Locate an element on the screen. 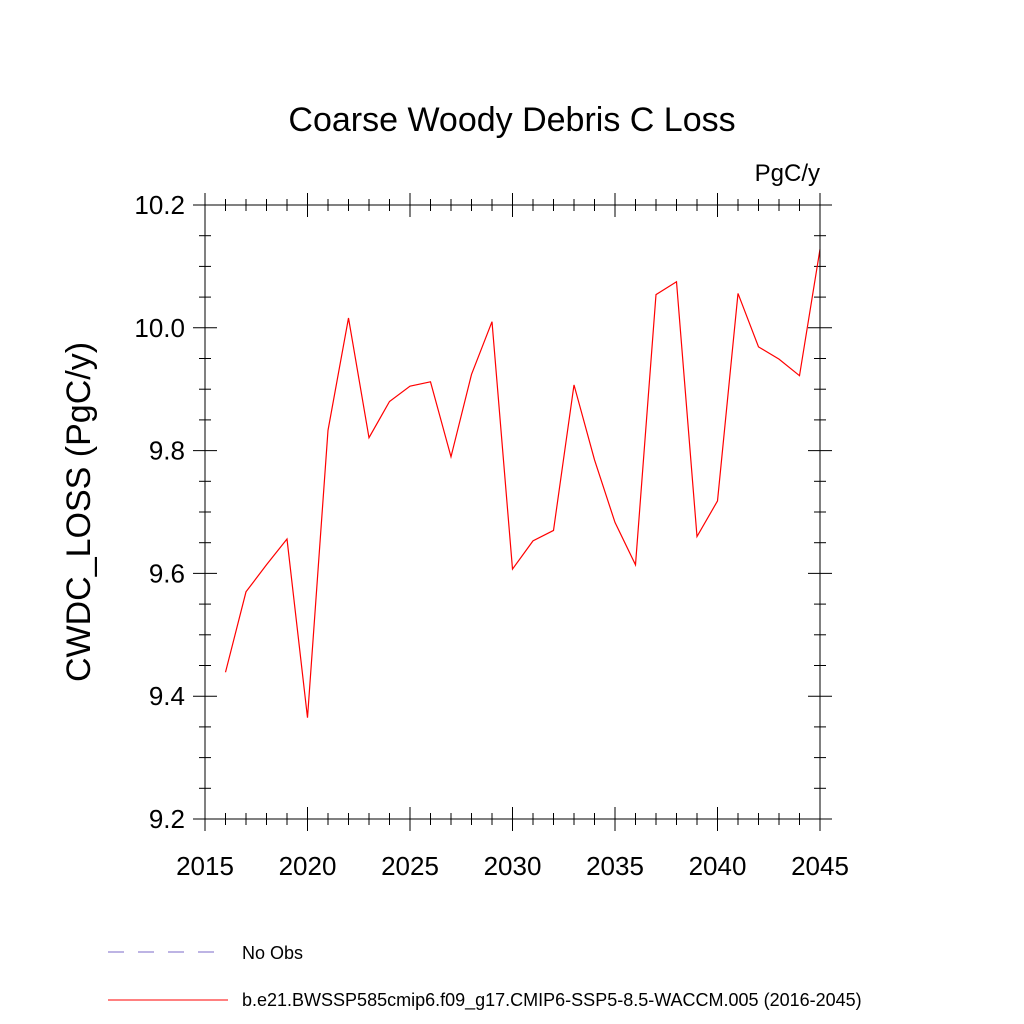  x-tick-label: 2040 is located at coordinates (718, 866).